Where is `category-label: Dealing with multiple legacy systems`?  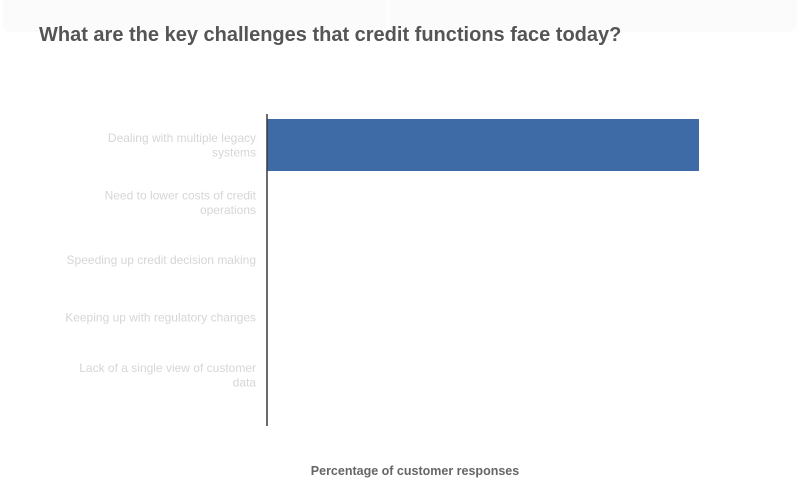 category-label: Dealing with multiple legacy systems is located at coordinates (182, 145).